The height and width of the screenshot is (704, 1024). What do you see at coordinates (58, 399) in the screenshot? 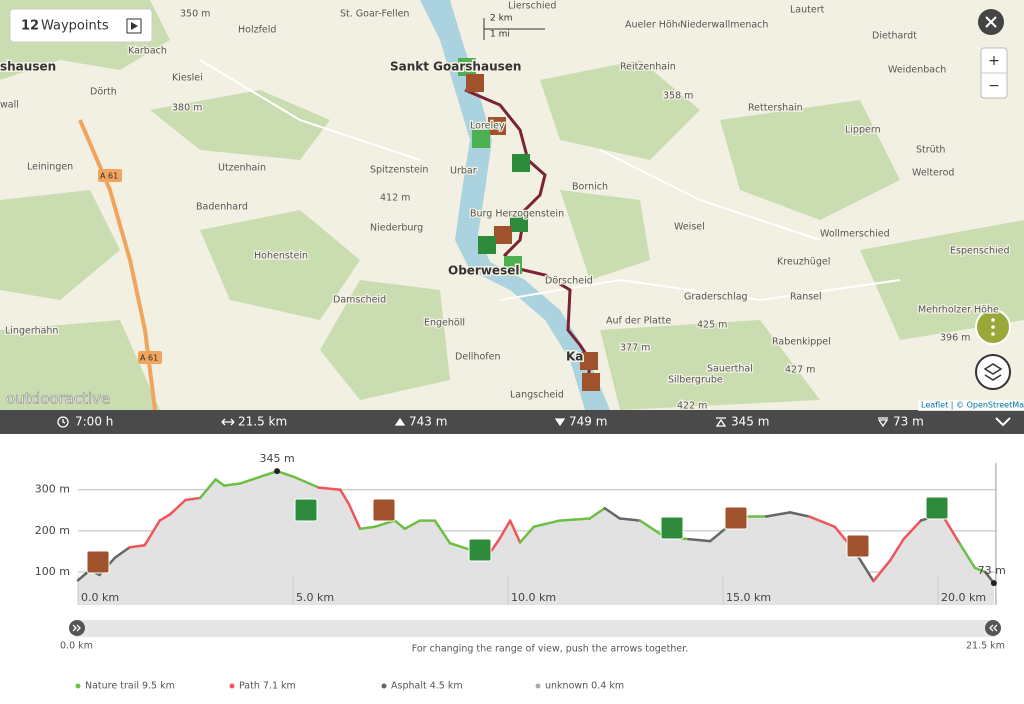
I see `brand: outdooractive` at bounding box center [58, 399].